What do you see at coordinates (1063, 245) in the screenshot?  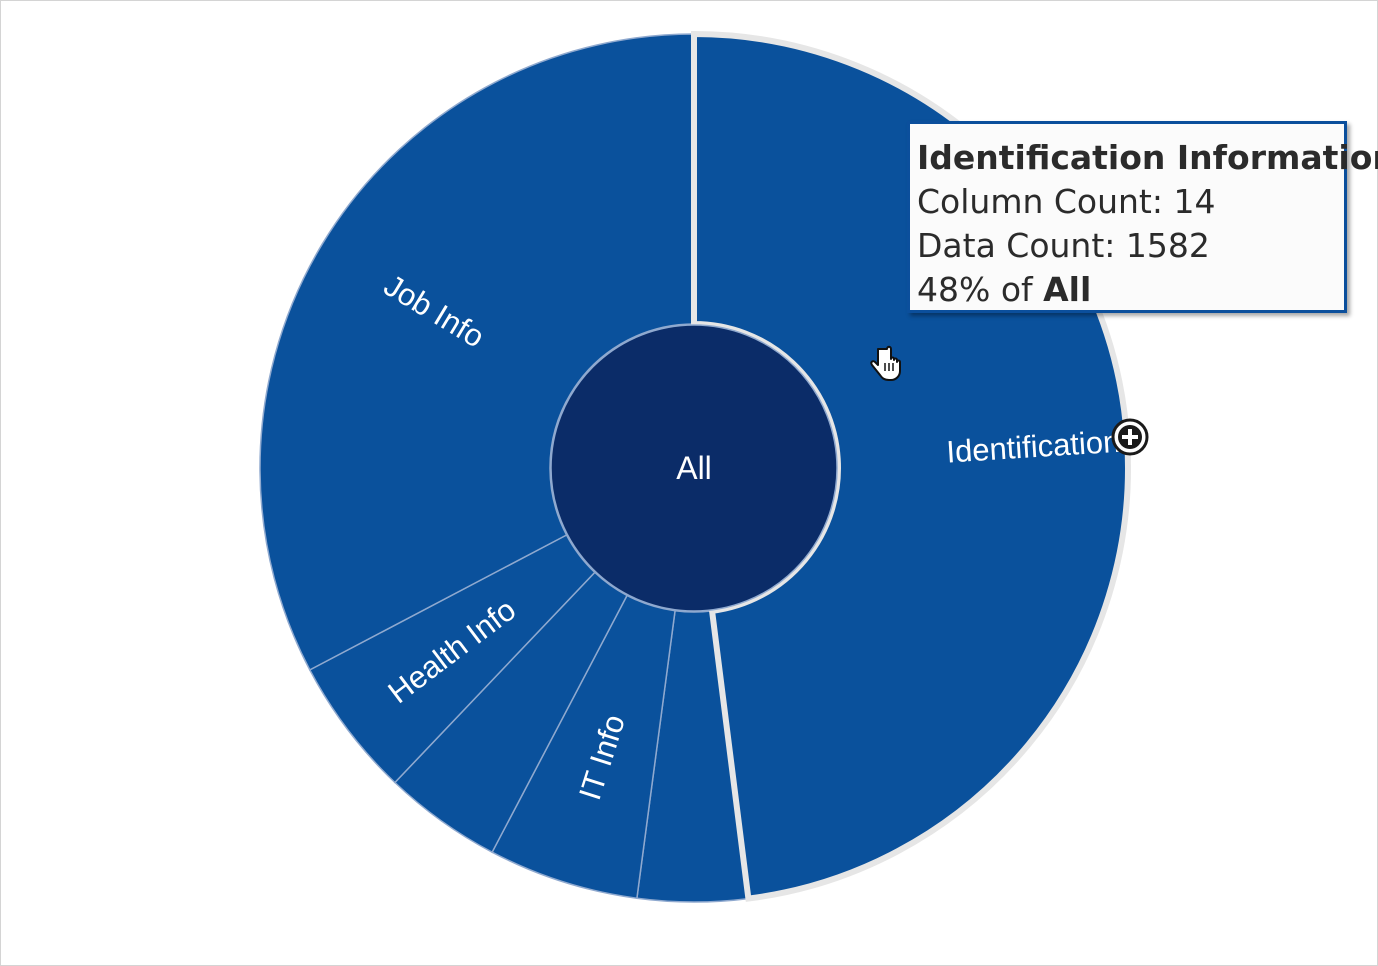 I see `tooltip-data-count: Data Count: 1582` at bounding box center [1063, 245].